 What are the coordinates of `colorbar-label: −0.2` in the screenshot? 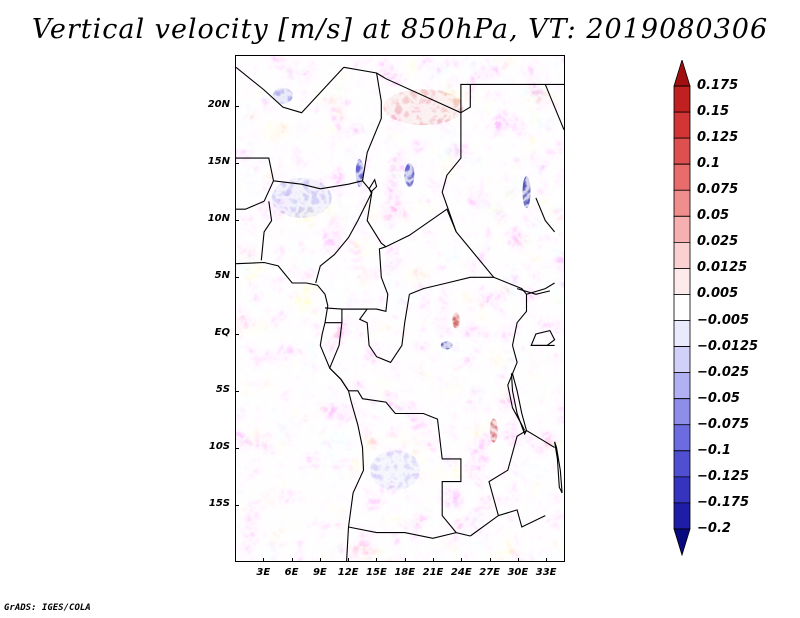 It's located at (714, 528).